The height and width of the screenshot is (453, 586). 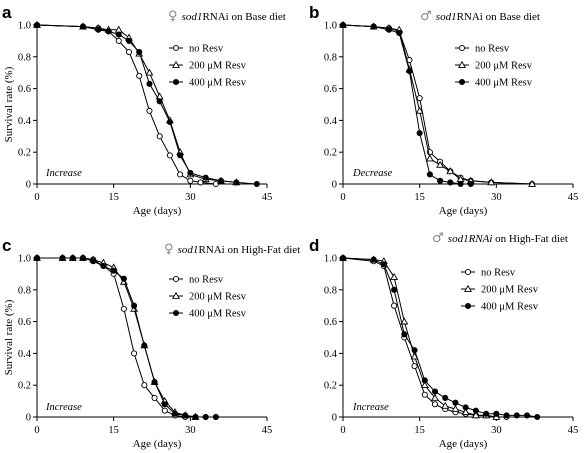 What do you see at coordinates (28, 185) in the screenshot?
I see `y-tick-label: 0` at bounding box center [28, 185].